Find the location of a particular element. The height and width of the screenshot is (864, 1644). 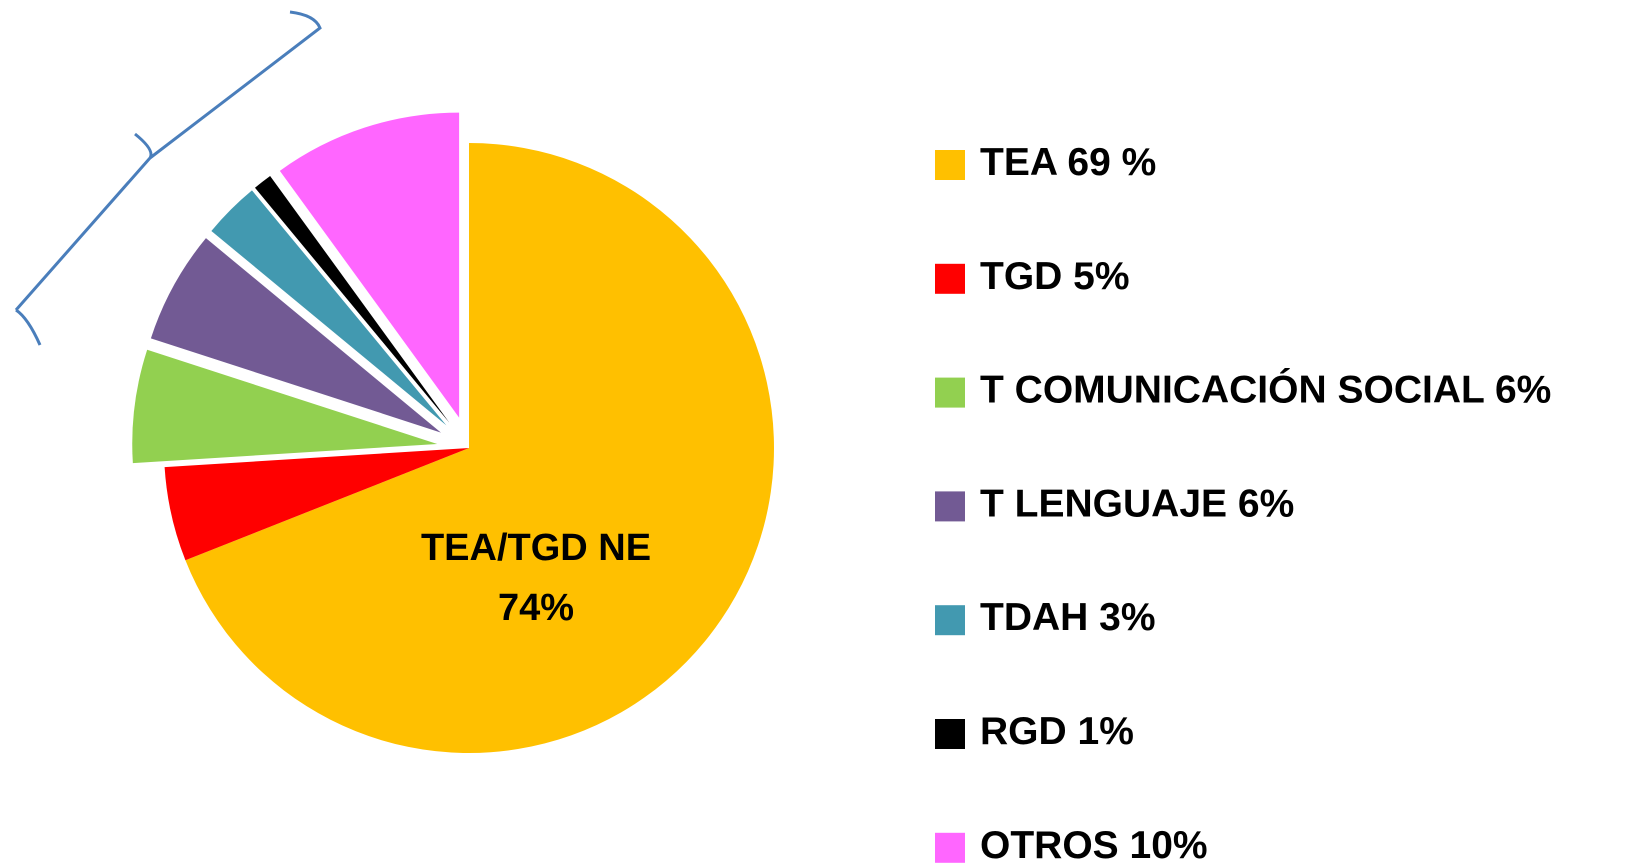

legend-name: T LENGUAJE is located at coordinates (1103, 504).